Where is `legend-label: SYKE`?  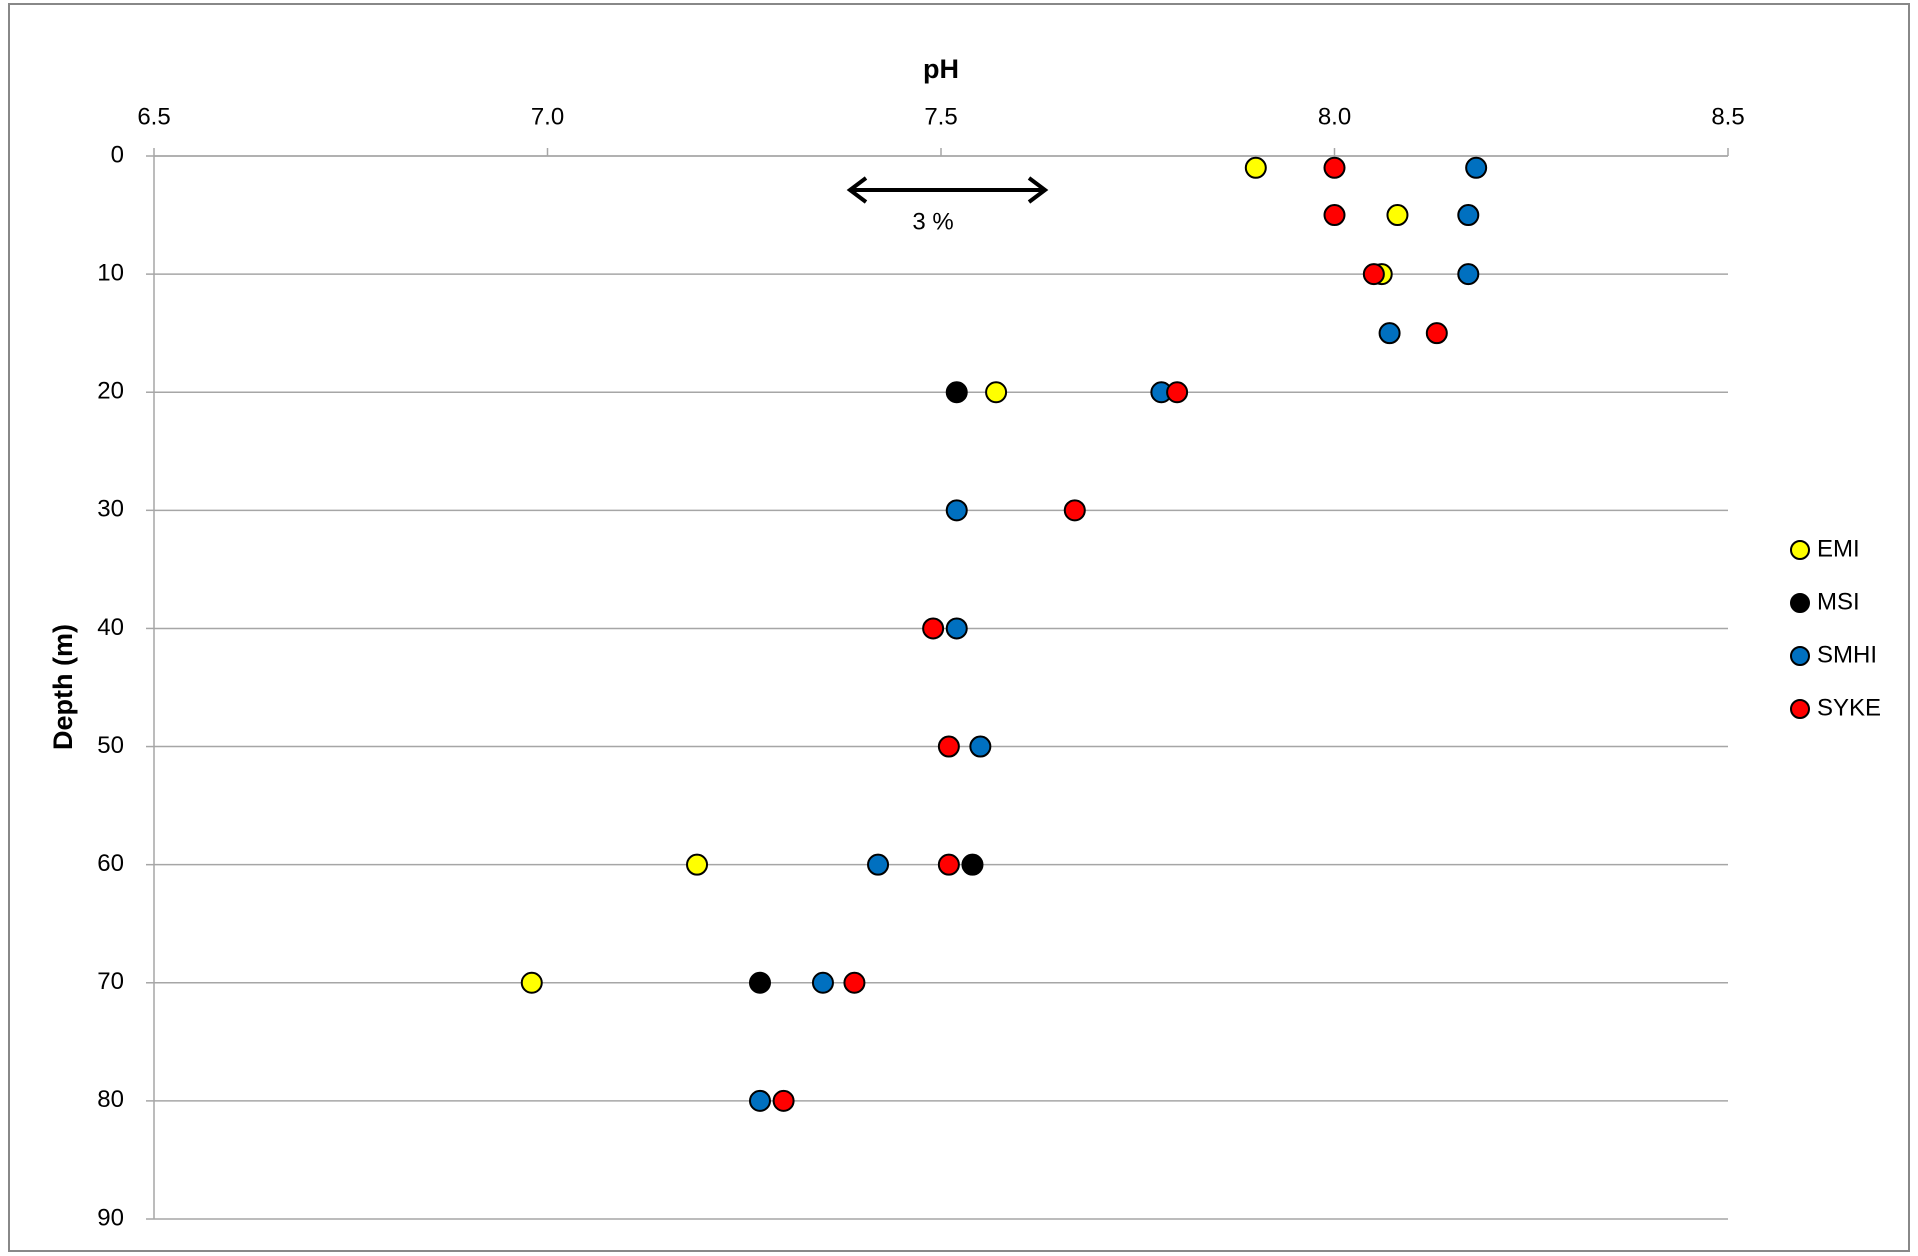 legend-label: SYKE is located at coordinates (1849, 707).